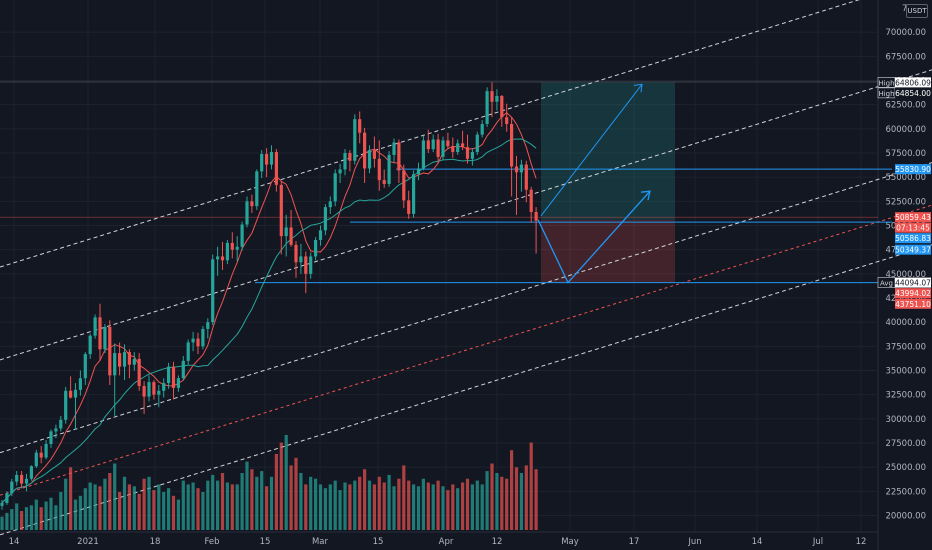 This screenshot has height=550, width=932. I want to click on x-tick-label: 12, so click(497, 542).